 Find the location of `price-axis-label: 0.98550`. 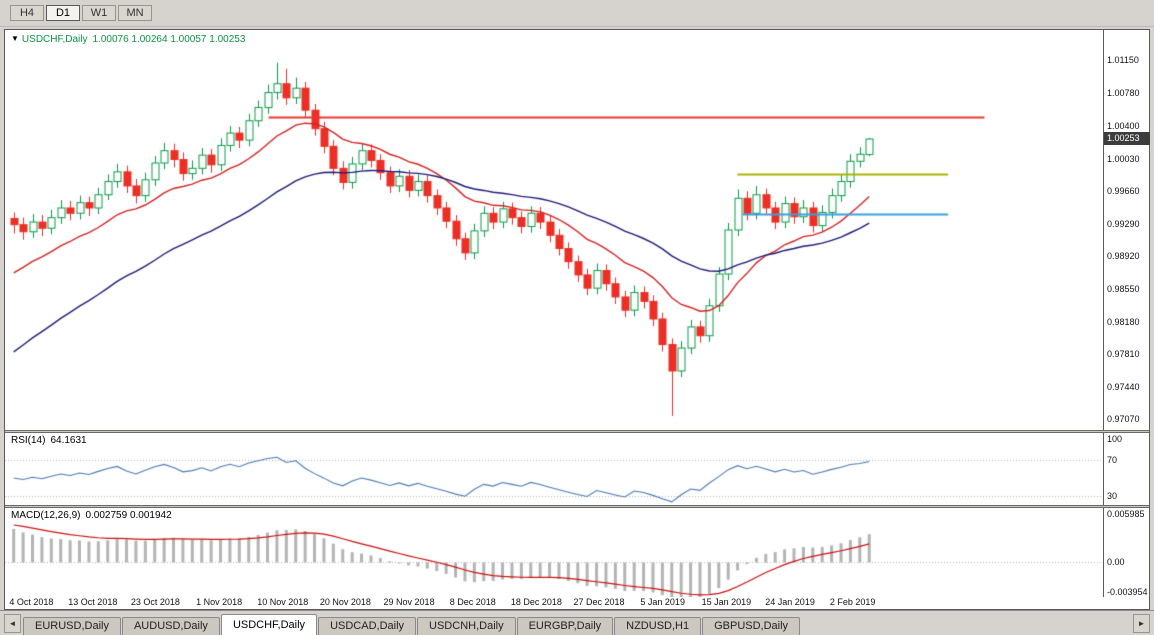

price-axis-label: 0.98550 is located at coordinates (1123, 289).